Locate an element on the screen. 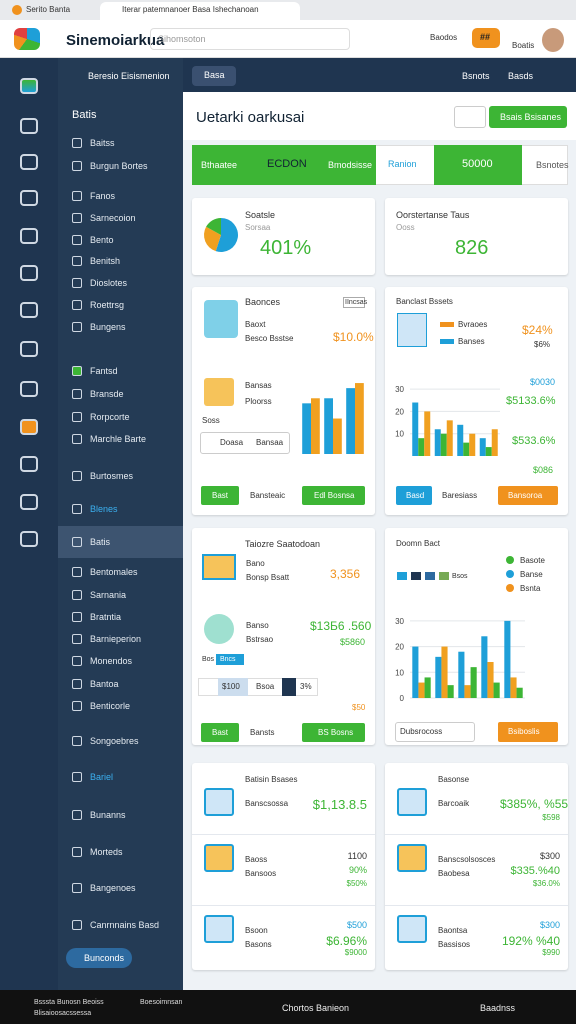 The image size is (576, 1024). sidebar-item: Blenes is located at coordinates (104, 509).